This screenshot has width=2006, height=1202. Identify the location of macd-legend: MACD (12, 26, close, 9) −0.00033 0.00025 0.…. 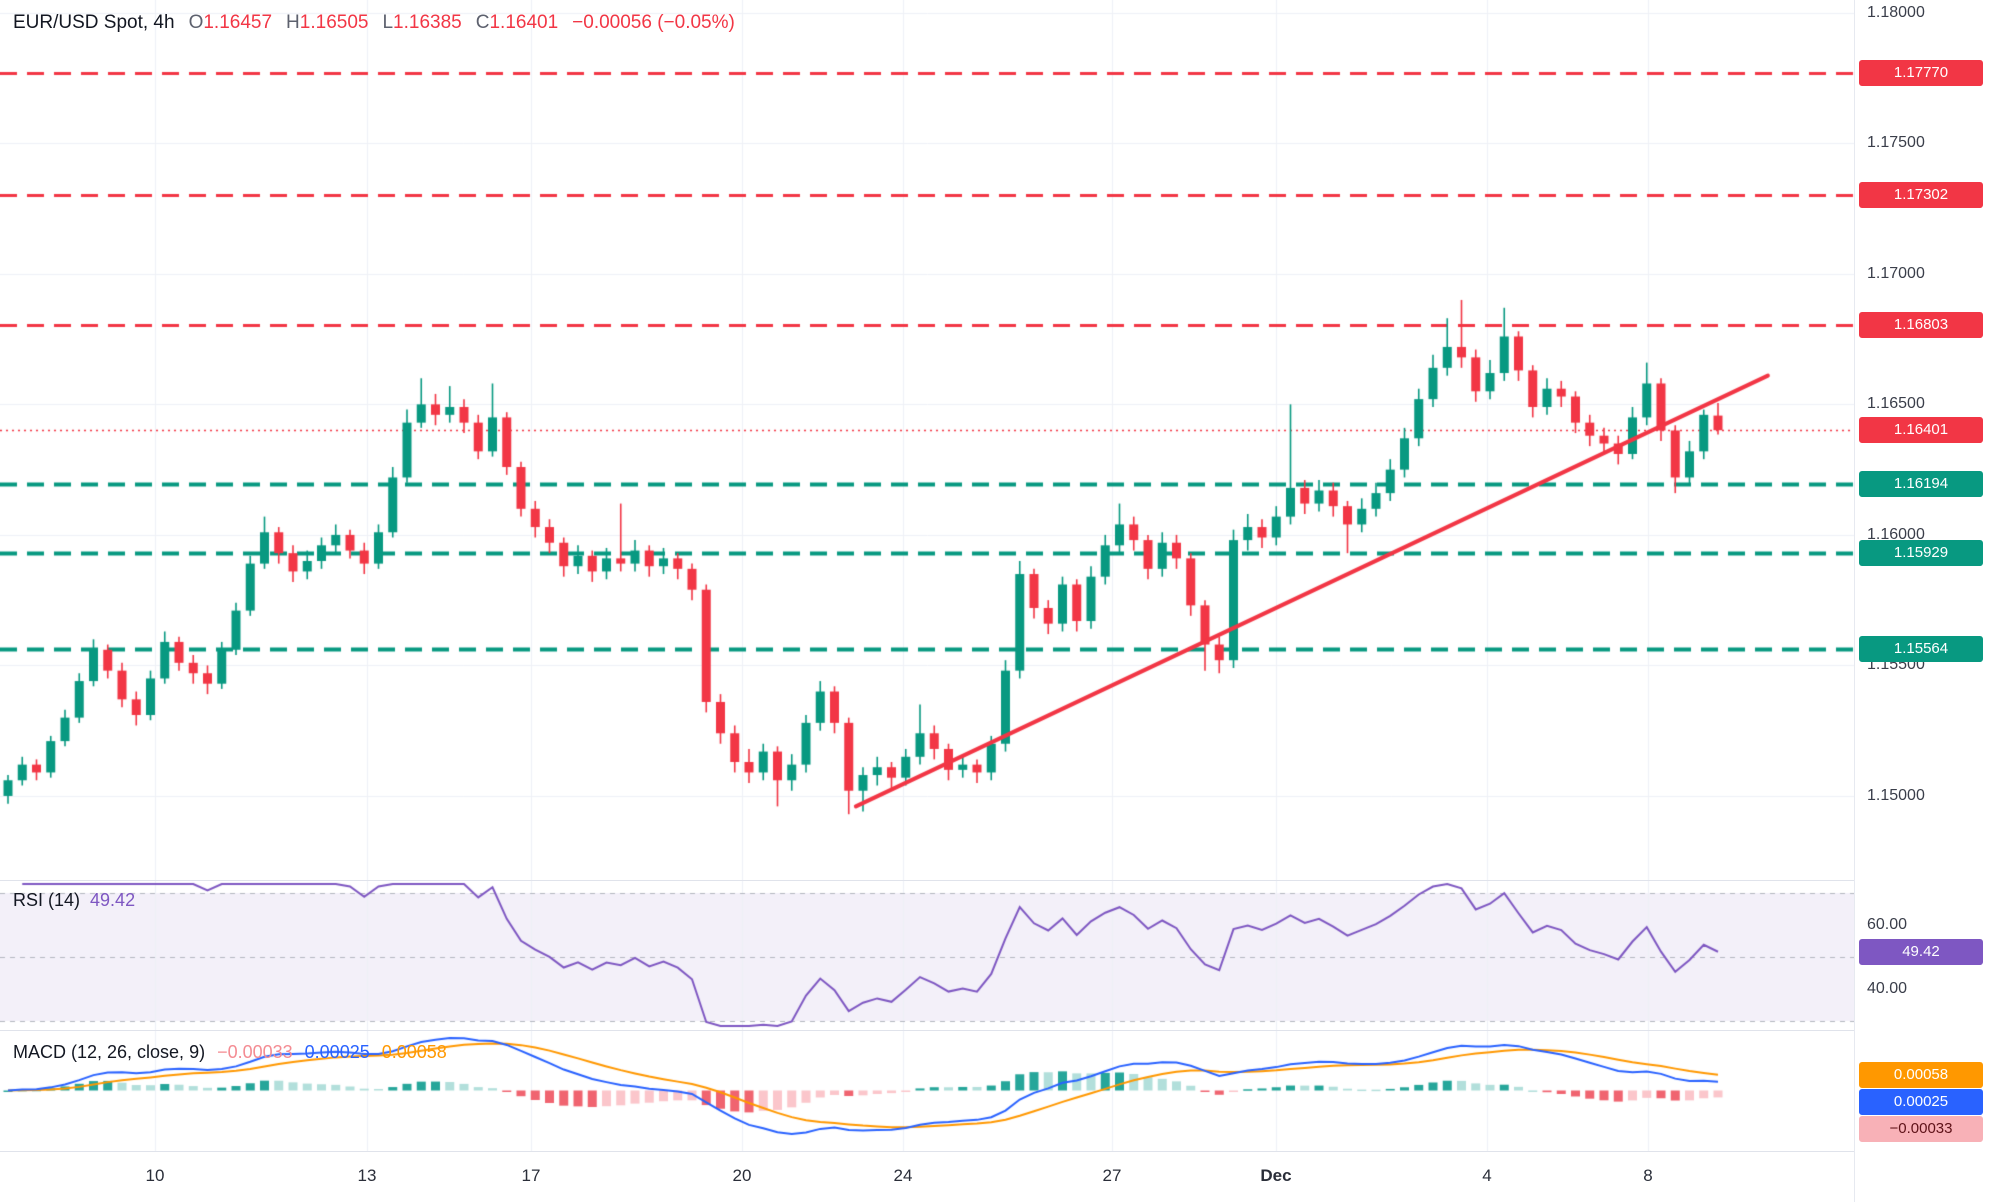
(230, 1052).